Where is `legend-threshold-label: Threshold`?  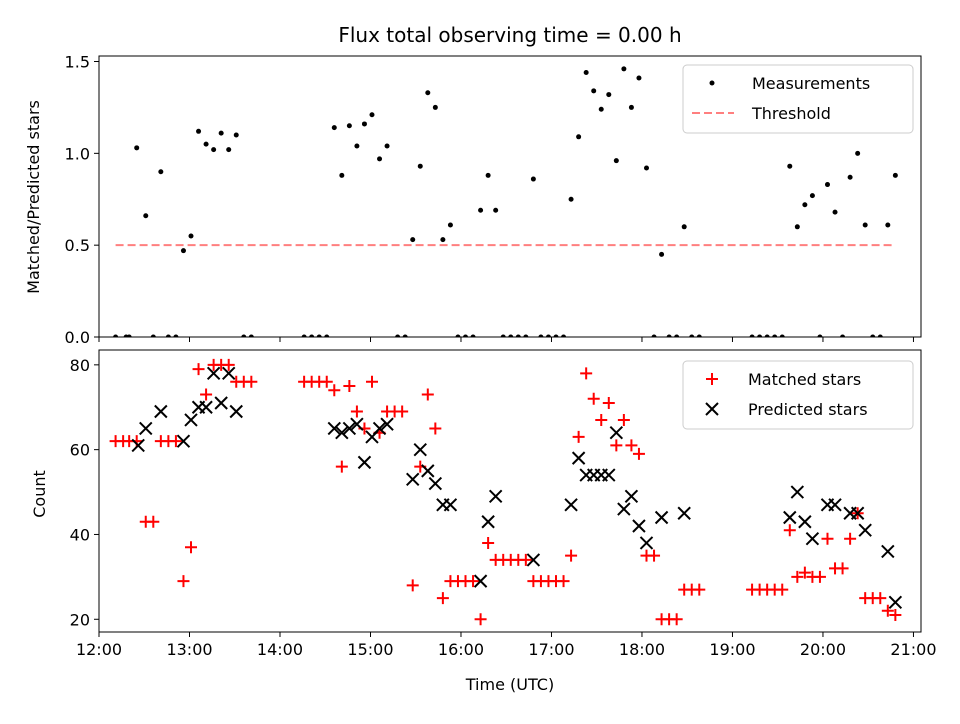
legend-threshold-label: Threshold is located at coordinates (791, 113).